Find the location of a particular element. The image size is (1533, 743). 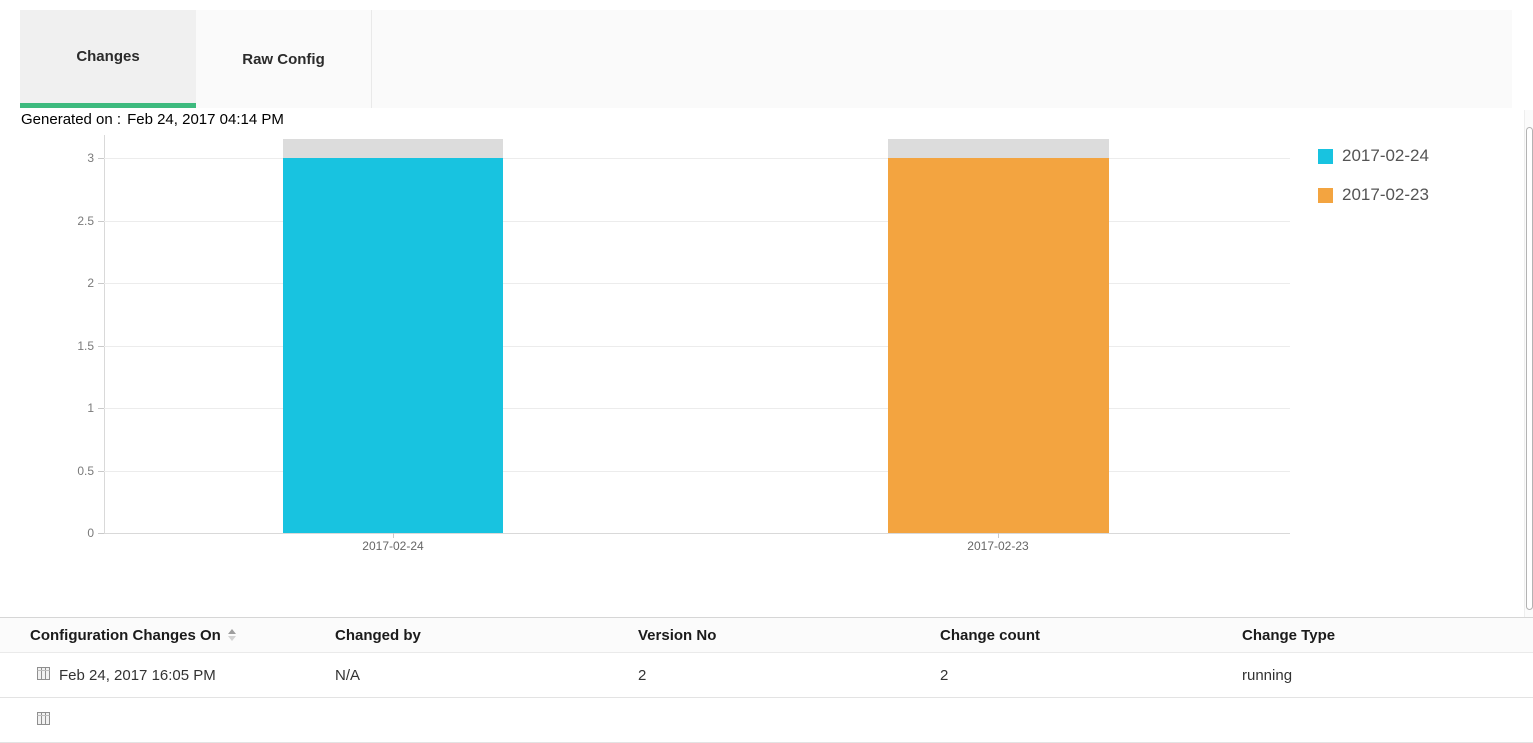

cell-change-count: 2 is located at coordinates (944, 675).